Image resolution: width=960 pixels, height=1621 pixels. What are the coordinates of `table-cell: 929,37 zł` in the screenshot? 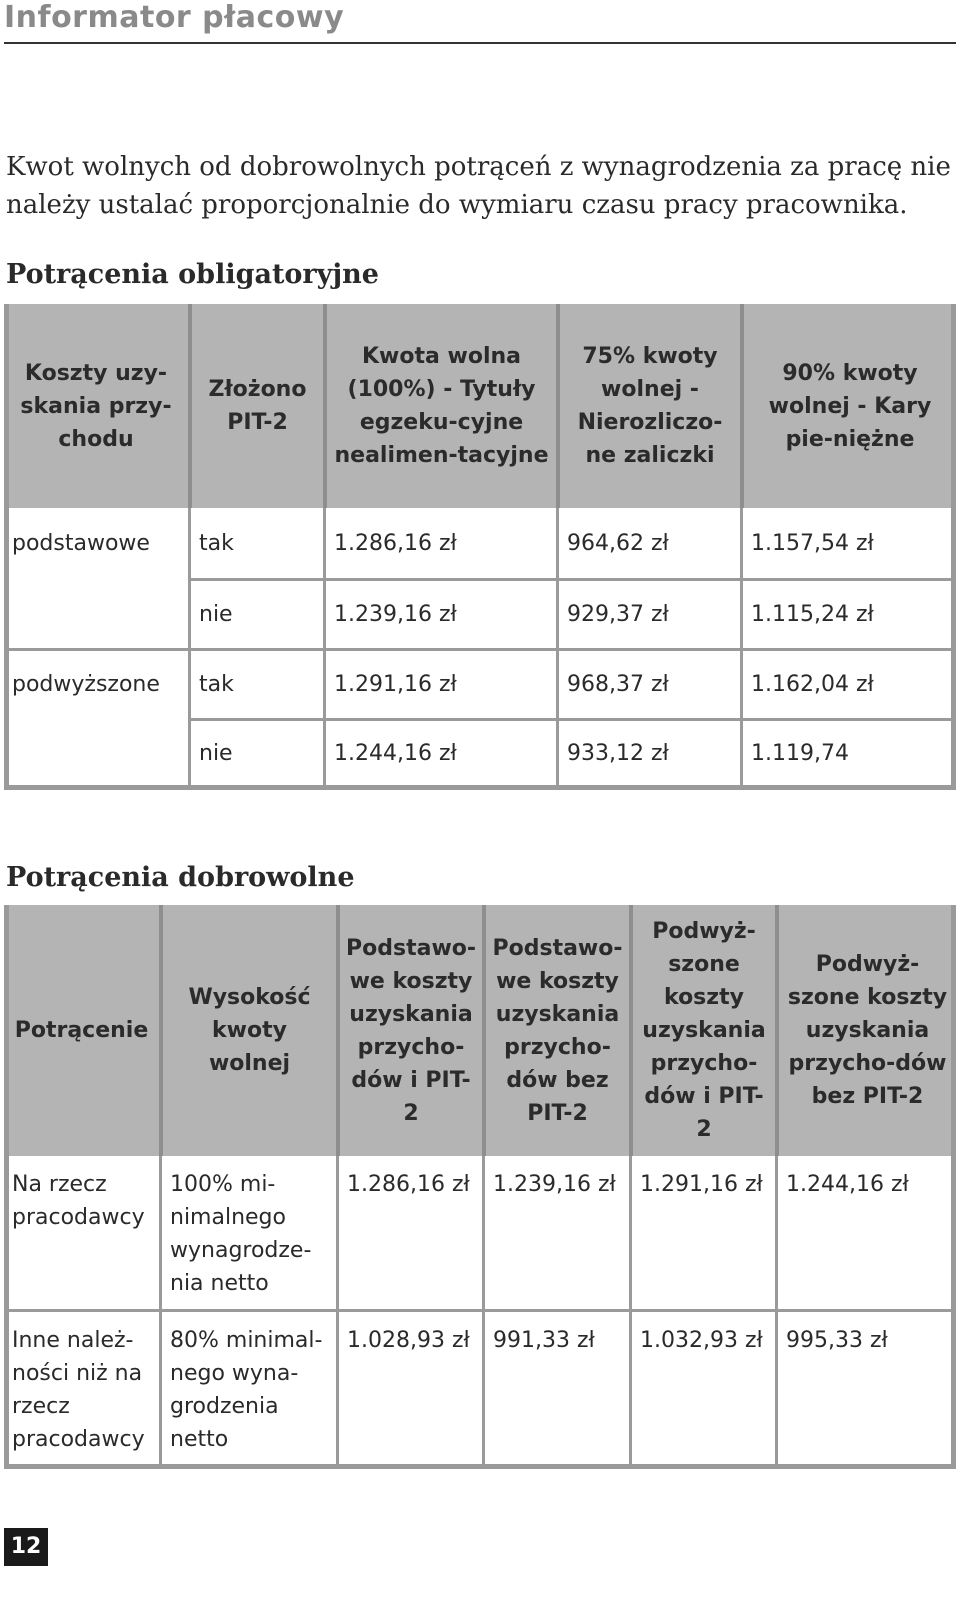 It's located at (648, 613).